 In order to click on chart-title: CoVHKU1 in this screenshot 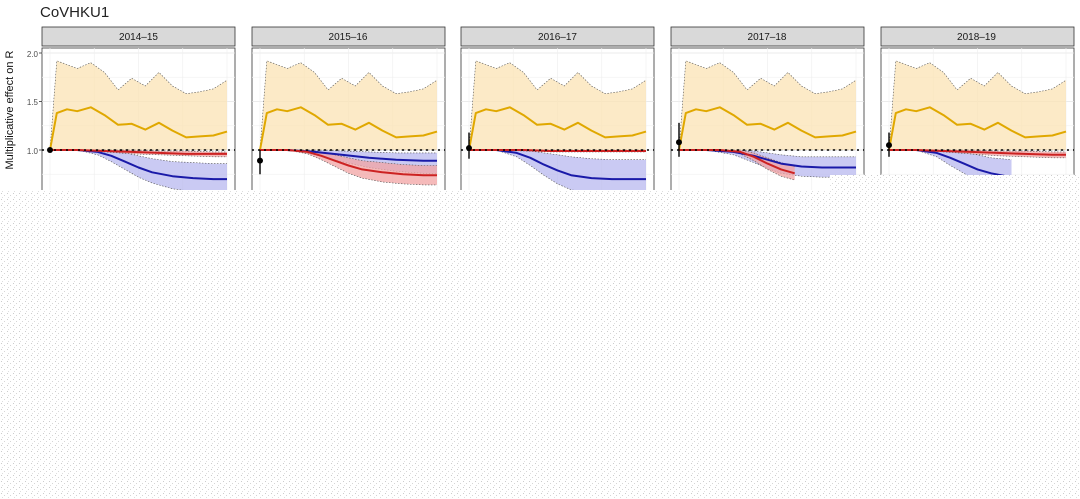, I will do `click(74, 12)`.